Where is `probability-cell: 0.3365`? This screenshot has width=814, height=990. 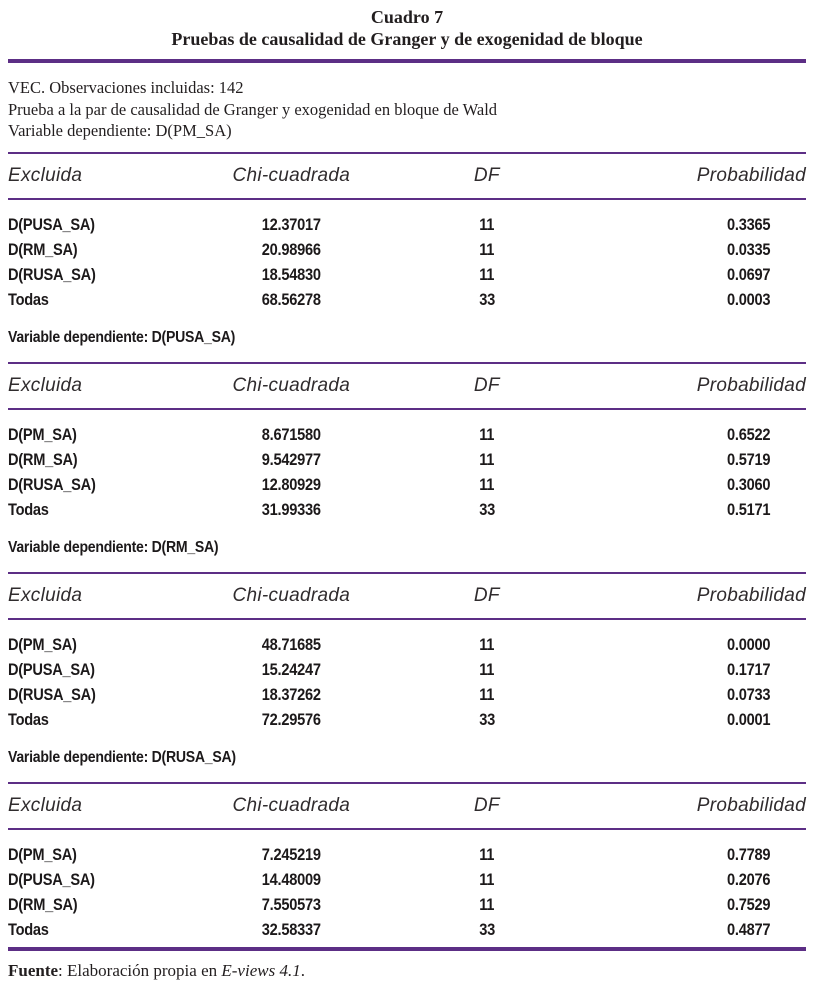 probability-cell: 0.3365 is located at coordinates (748, 224).